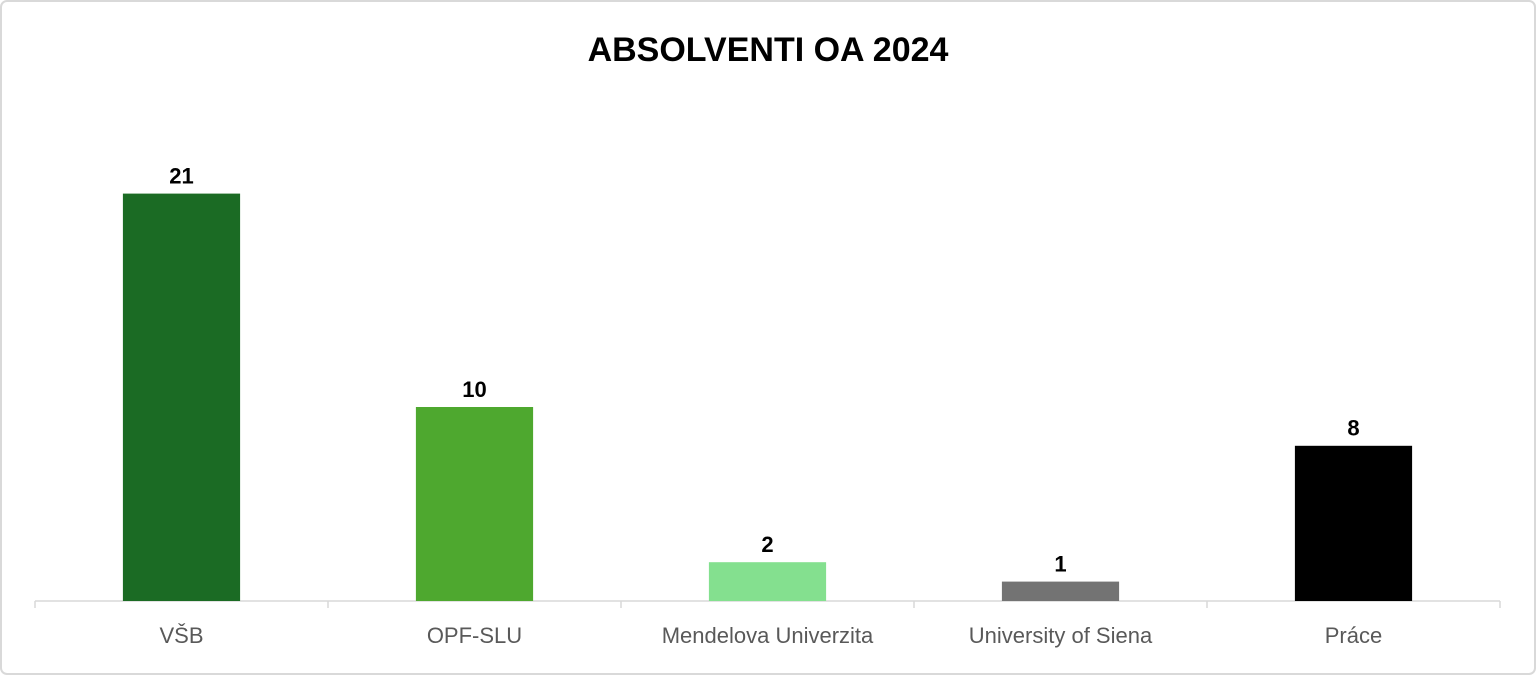 This screenshot has width=1536, height=675. What do you see at coordinates (1060, 563) in the screenshot?
I see `data-label: 1` at bounding box center [1060, 563].